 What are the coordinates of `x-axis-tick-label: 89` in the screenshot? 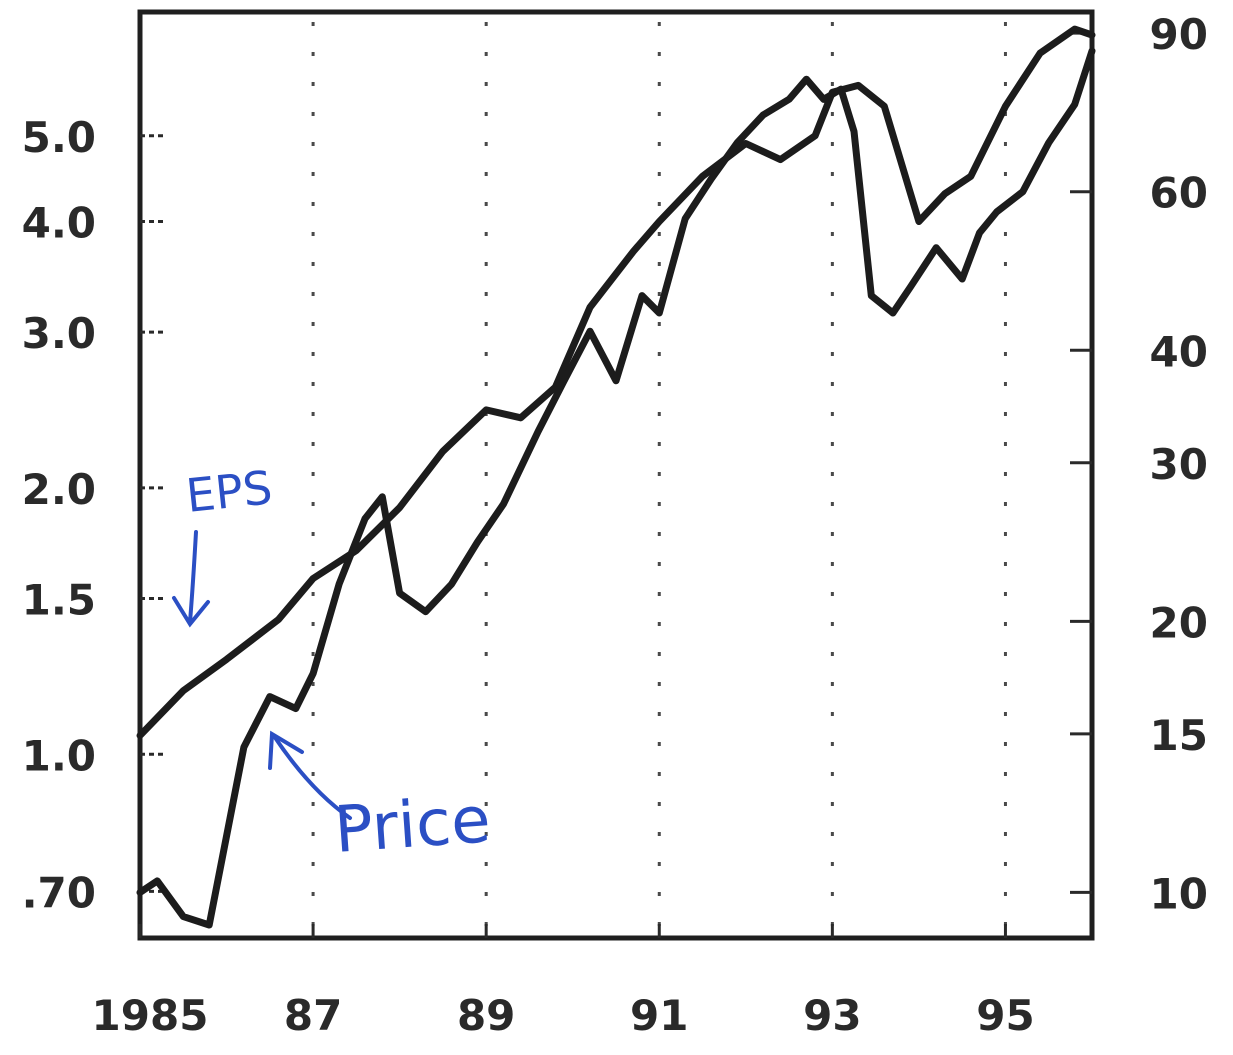 It's located at (486, 1015).